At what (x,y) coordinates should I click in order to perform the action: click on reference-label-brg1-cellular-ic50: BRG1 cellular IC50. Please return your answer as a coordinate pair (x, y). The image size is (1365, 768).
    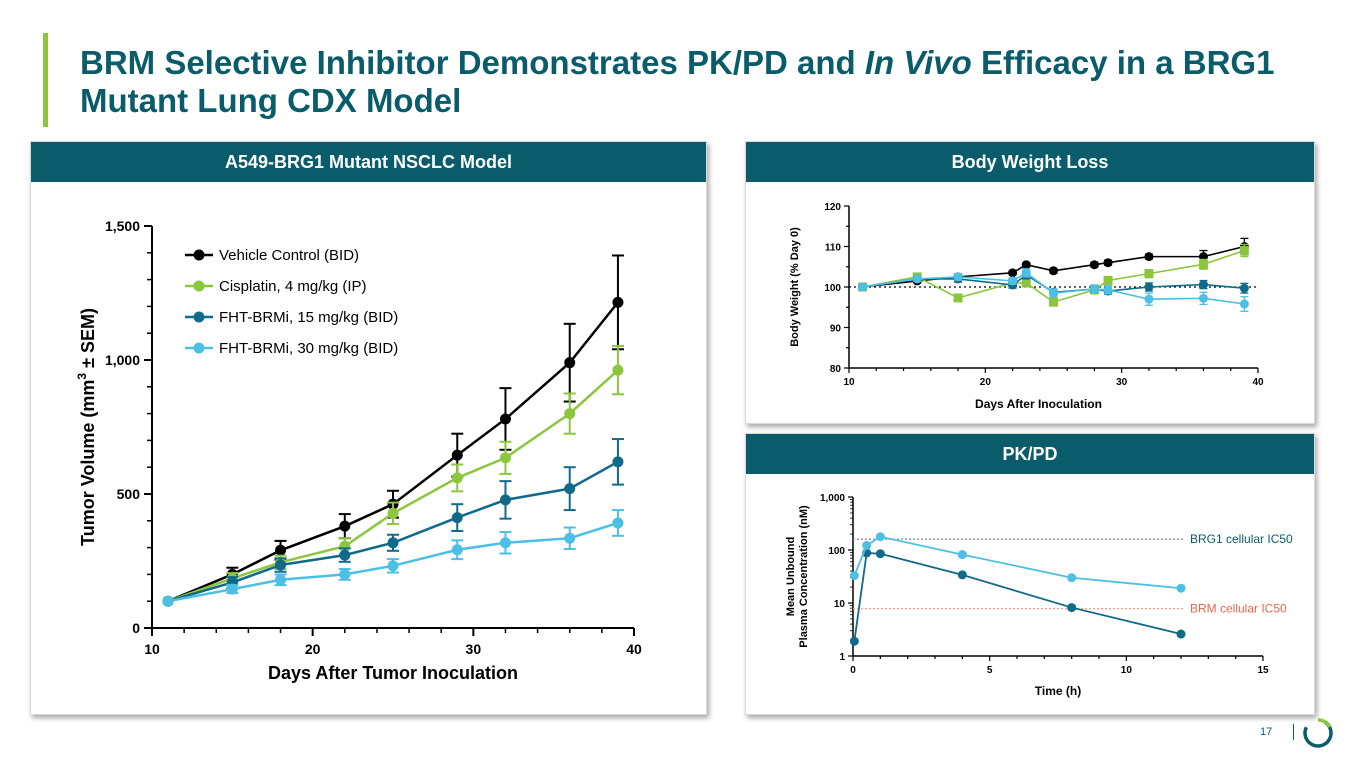
    Looking at the image, I should click on (1241, 539).